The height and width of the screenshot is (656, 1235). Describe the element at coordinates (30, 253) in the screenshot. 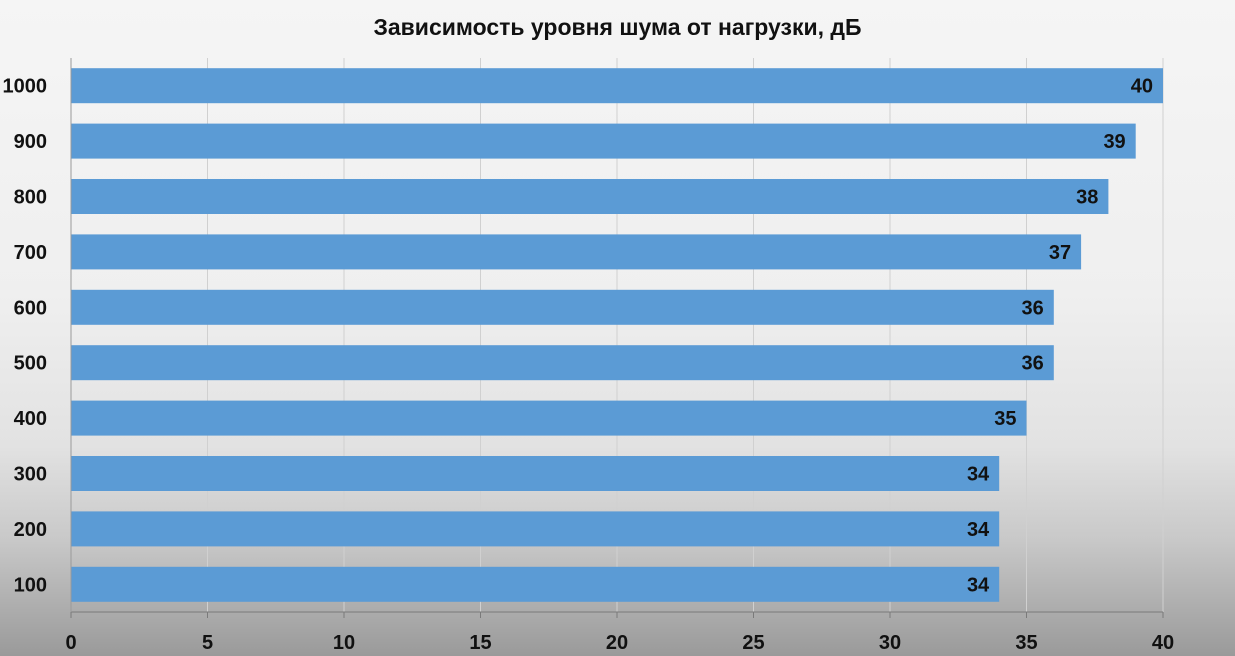

I see `category-label: 700` at that location.